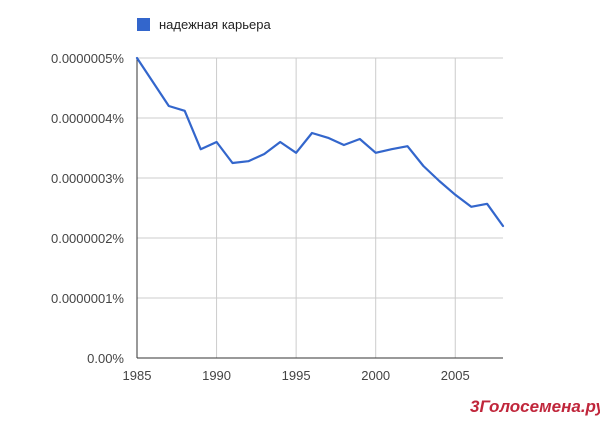 The image size is (600, 429). What do you see at coordinates (87, 298) in the screenshot?
I see `y-tick-label: 0.0000001%` at bounding box center [87, 298].